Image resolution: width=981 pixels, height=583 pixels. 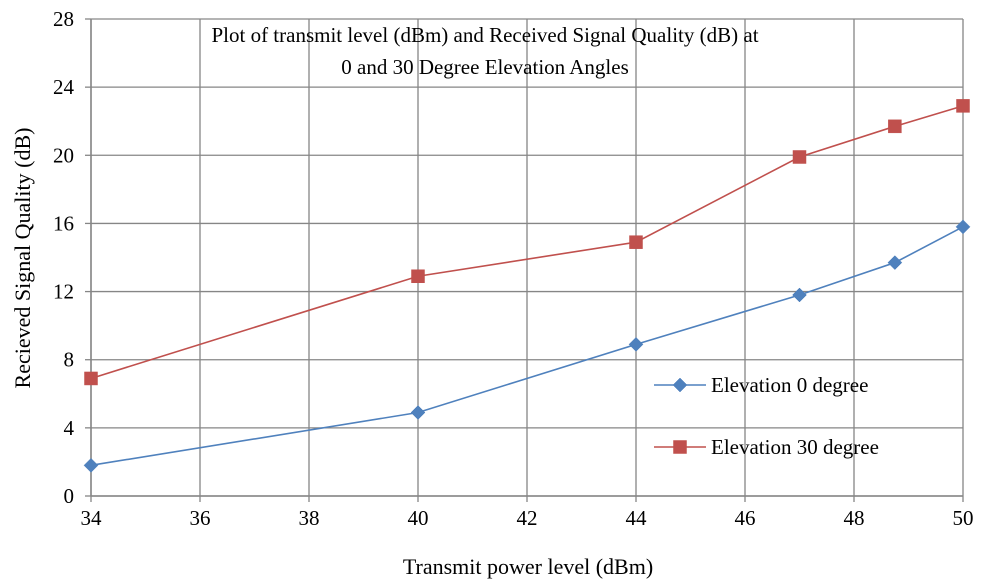 What do you see at coordinates (309, 518) in the screenshot?
I see `x-tick-label: 38` at bounding box center [309, 518].